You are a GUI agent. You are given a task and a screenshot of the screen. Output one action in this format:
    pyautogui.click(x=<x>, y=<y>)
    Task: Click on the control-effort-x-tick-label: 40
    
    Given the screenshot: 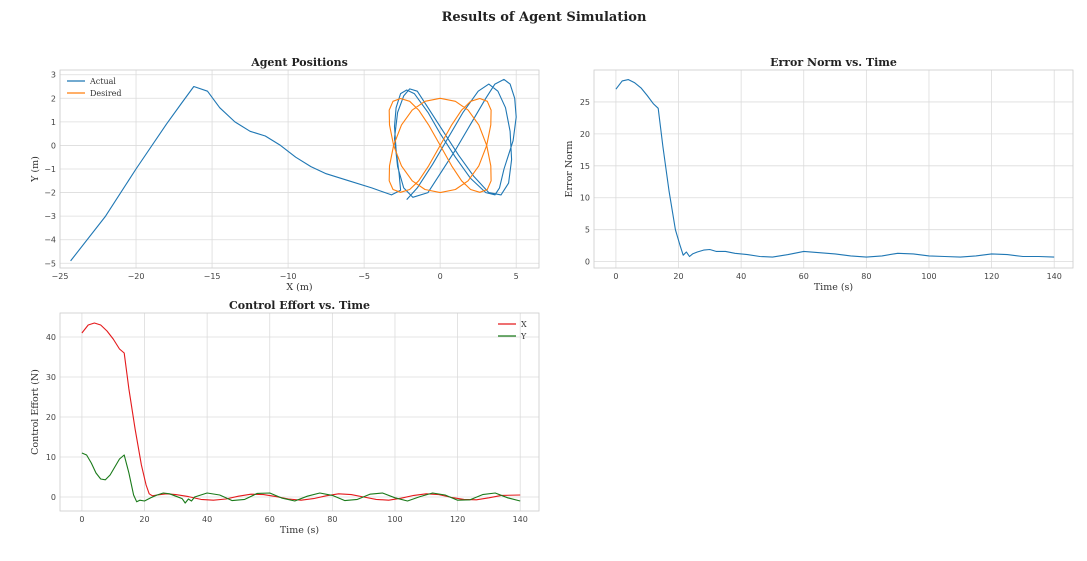 What is the action you would take?
    pyautogui.click(x=207, y=519)
    